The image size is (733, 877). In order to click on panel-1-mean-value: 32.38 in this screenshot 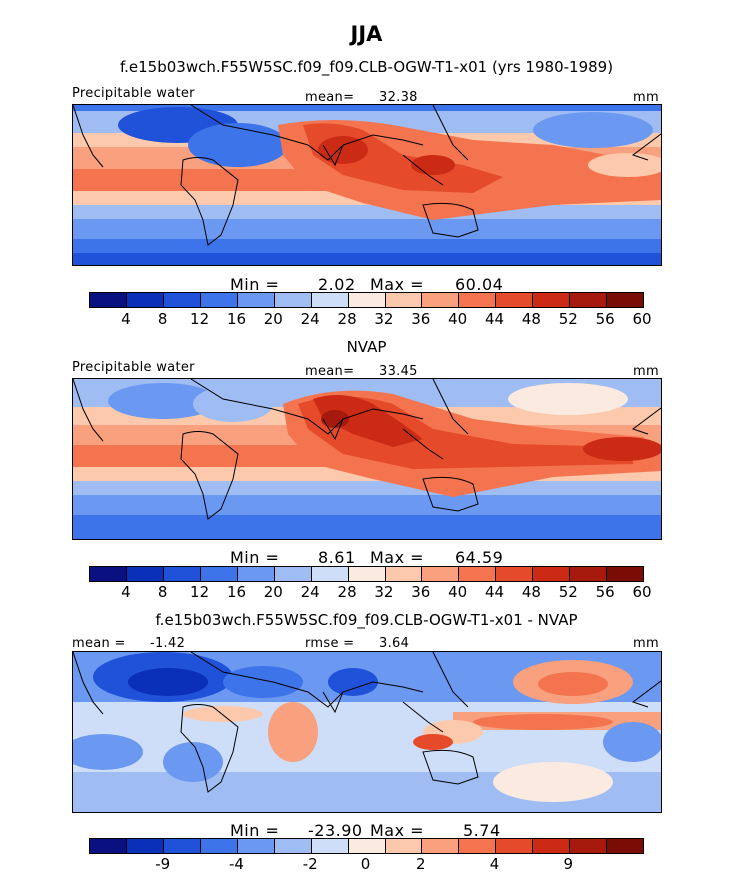, I will do `click(398, 97)`.